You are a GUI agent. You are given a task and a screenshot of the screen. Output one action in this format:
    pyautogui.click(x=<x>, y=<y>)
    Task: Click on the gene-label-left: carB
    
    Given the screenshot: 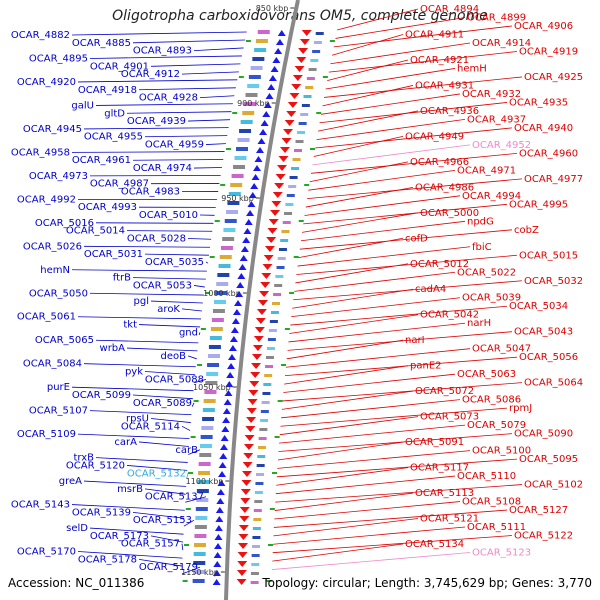 What is the action you would take?
    pyautogui.click(x=186, y=450)
    